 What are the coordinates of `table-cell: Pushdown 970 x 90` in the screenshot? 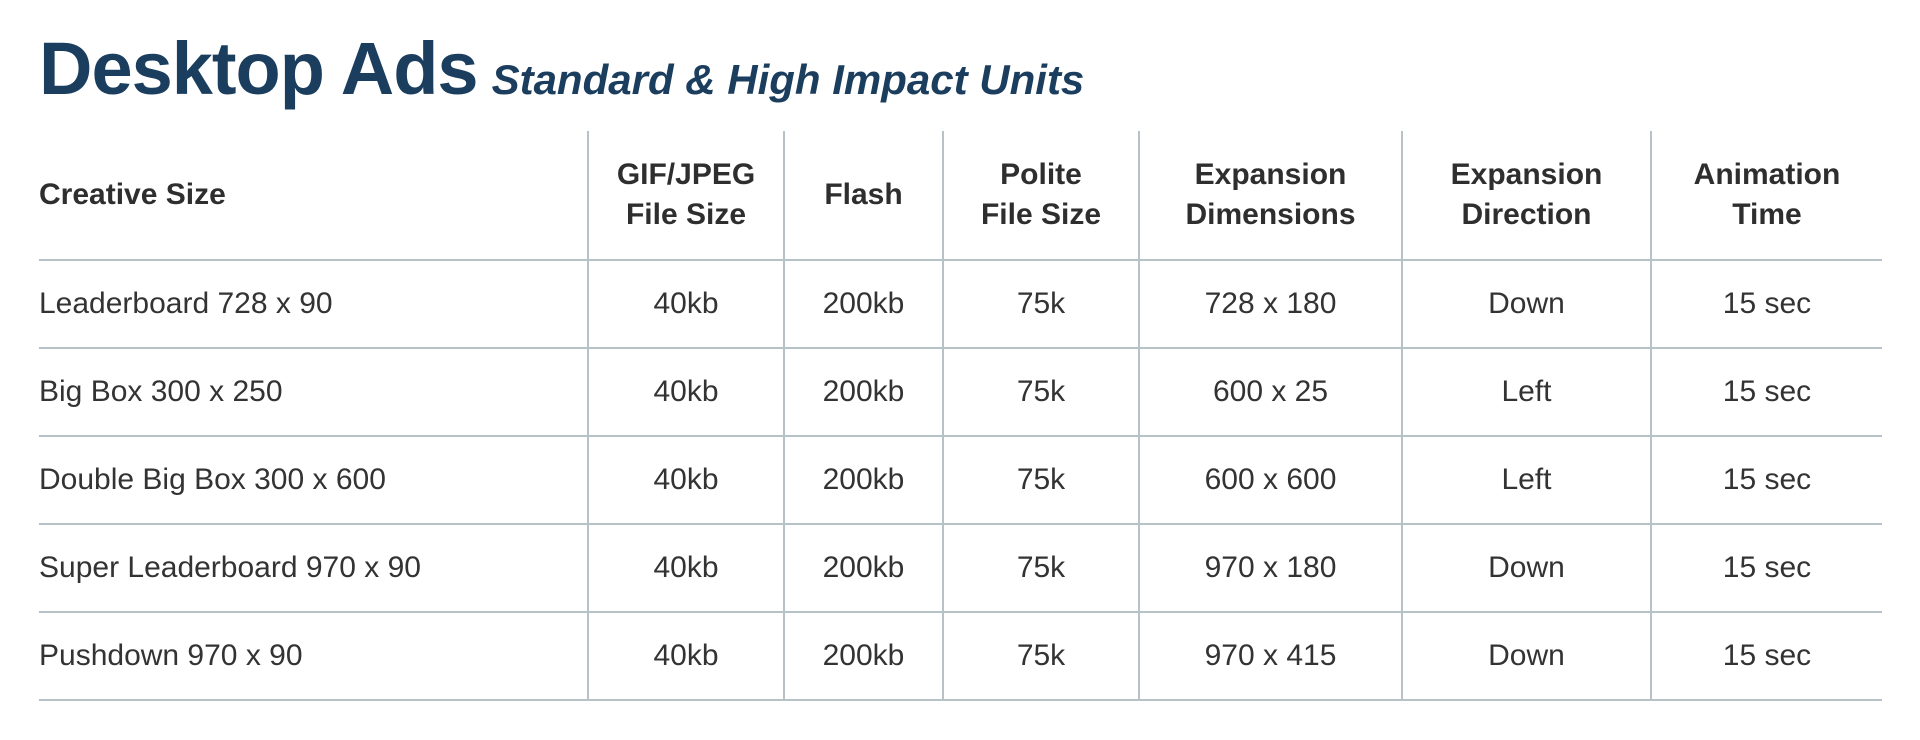 It's located at (313, 656).